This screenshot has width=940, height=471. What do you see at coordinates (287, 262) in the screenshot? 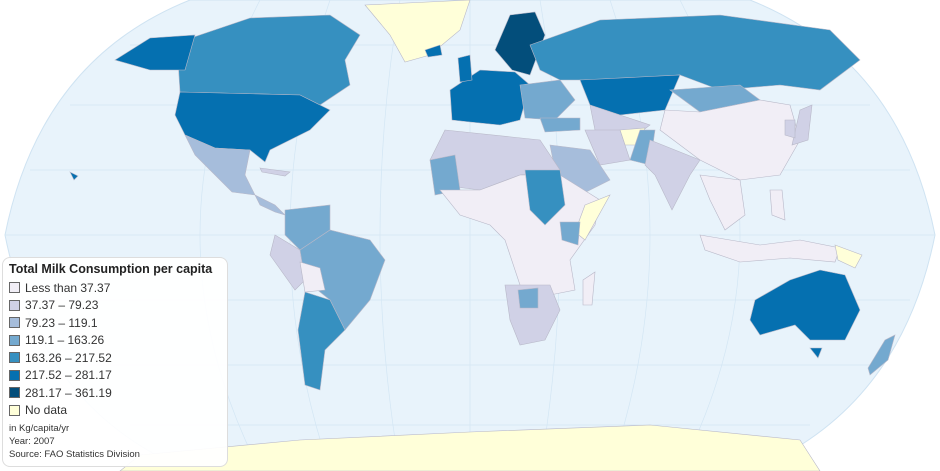
I see `country-peru` at bounding box center [287, 262].